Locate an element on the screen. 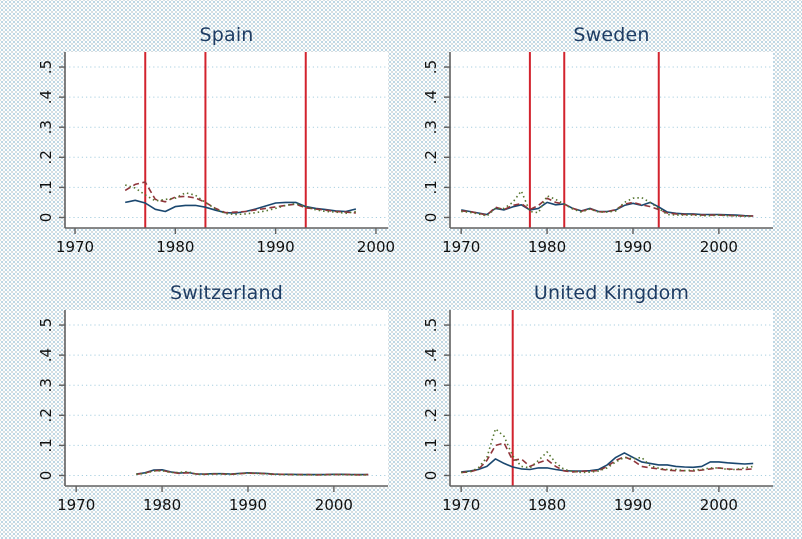  panel-title-spain: Spain is located at coordinates (226, 35).